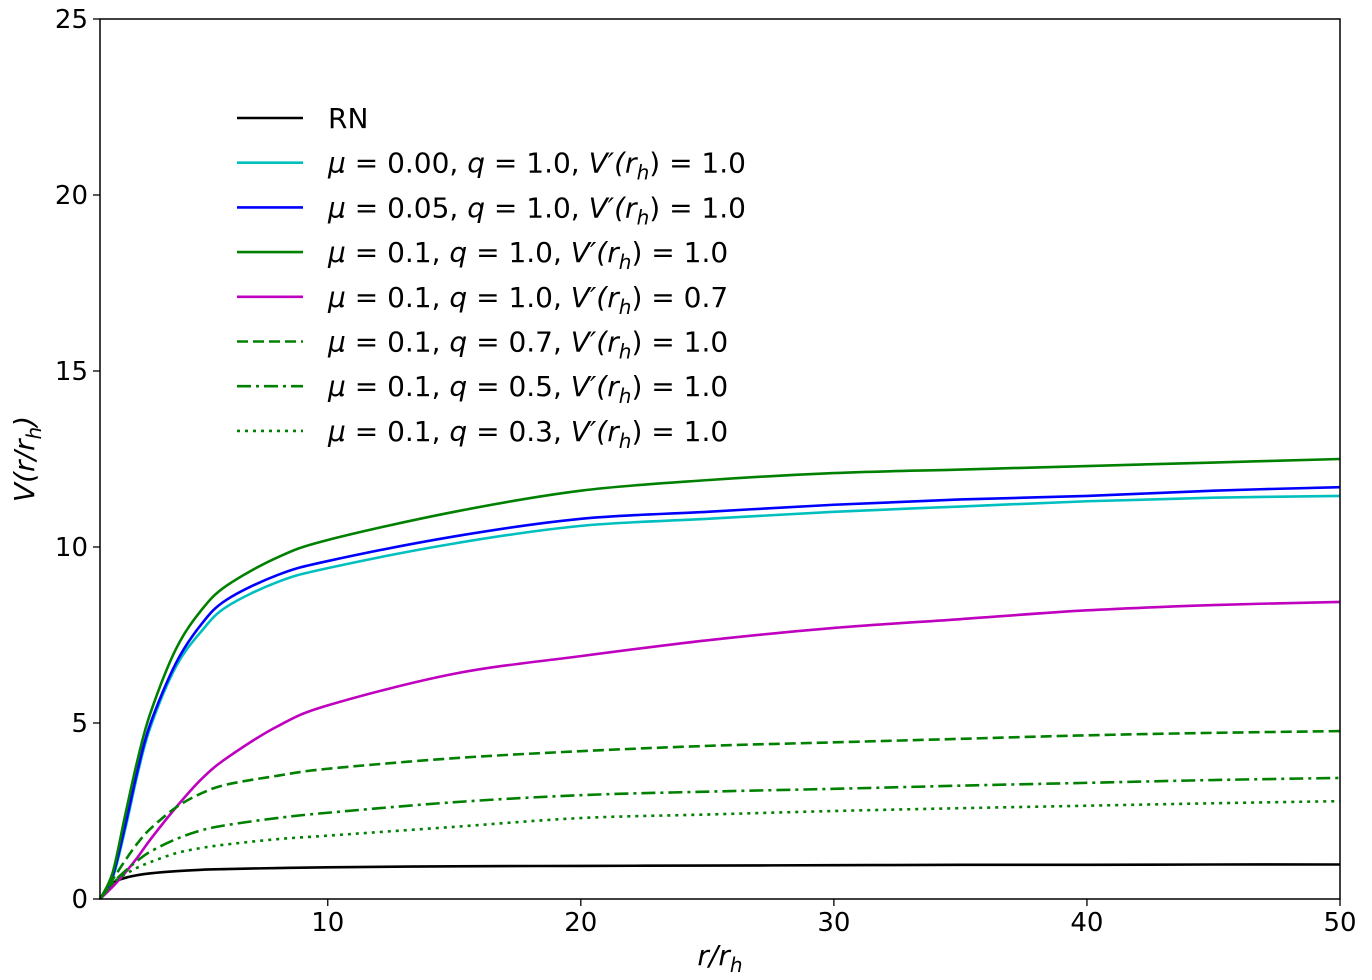 The image size is (1372, 980). What do you see at coordinates (527, 345) in the screenshot?
I see `legend-label: μ = 0.1, q = 0.7, V′(rh) = 1.0` at bounding box center [527, 345].